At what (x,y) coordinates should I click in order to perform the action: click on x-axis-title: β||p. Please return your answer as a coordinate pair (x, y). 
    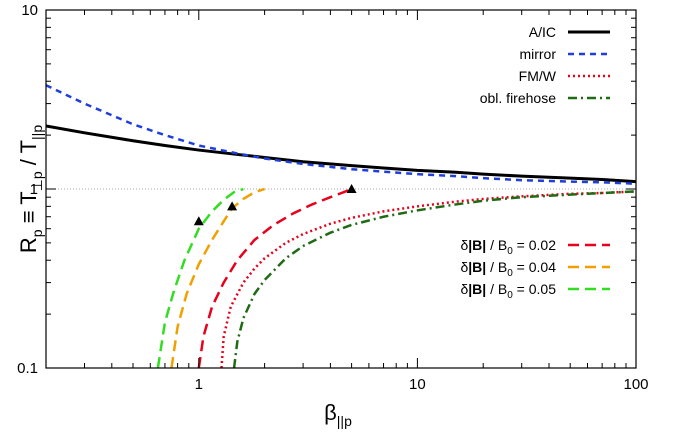
    Looking at the image, I should click on (338, 414).